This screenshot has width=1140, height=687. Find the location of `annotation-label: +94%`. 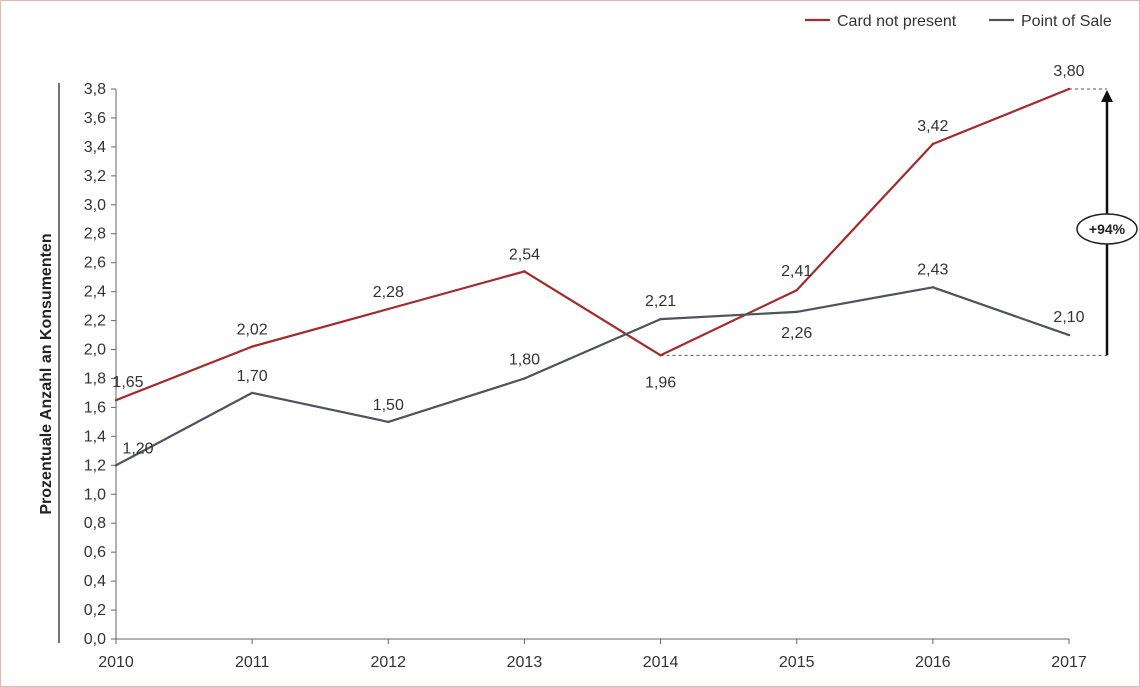

annotation-label: +94% is located at coordinates (1107, 229).